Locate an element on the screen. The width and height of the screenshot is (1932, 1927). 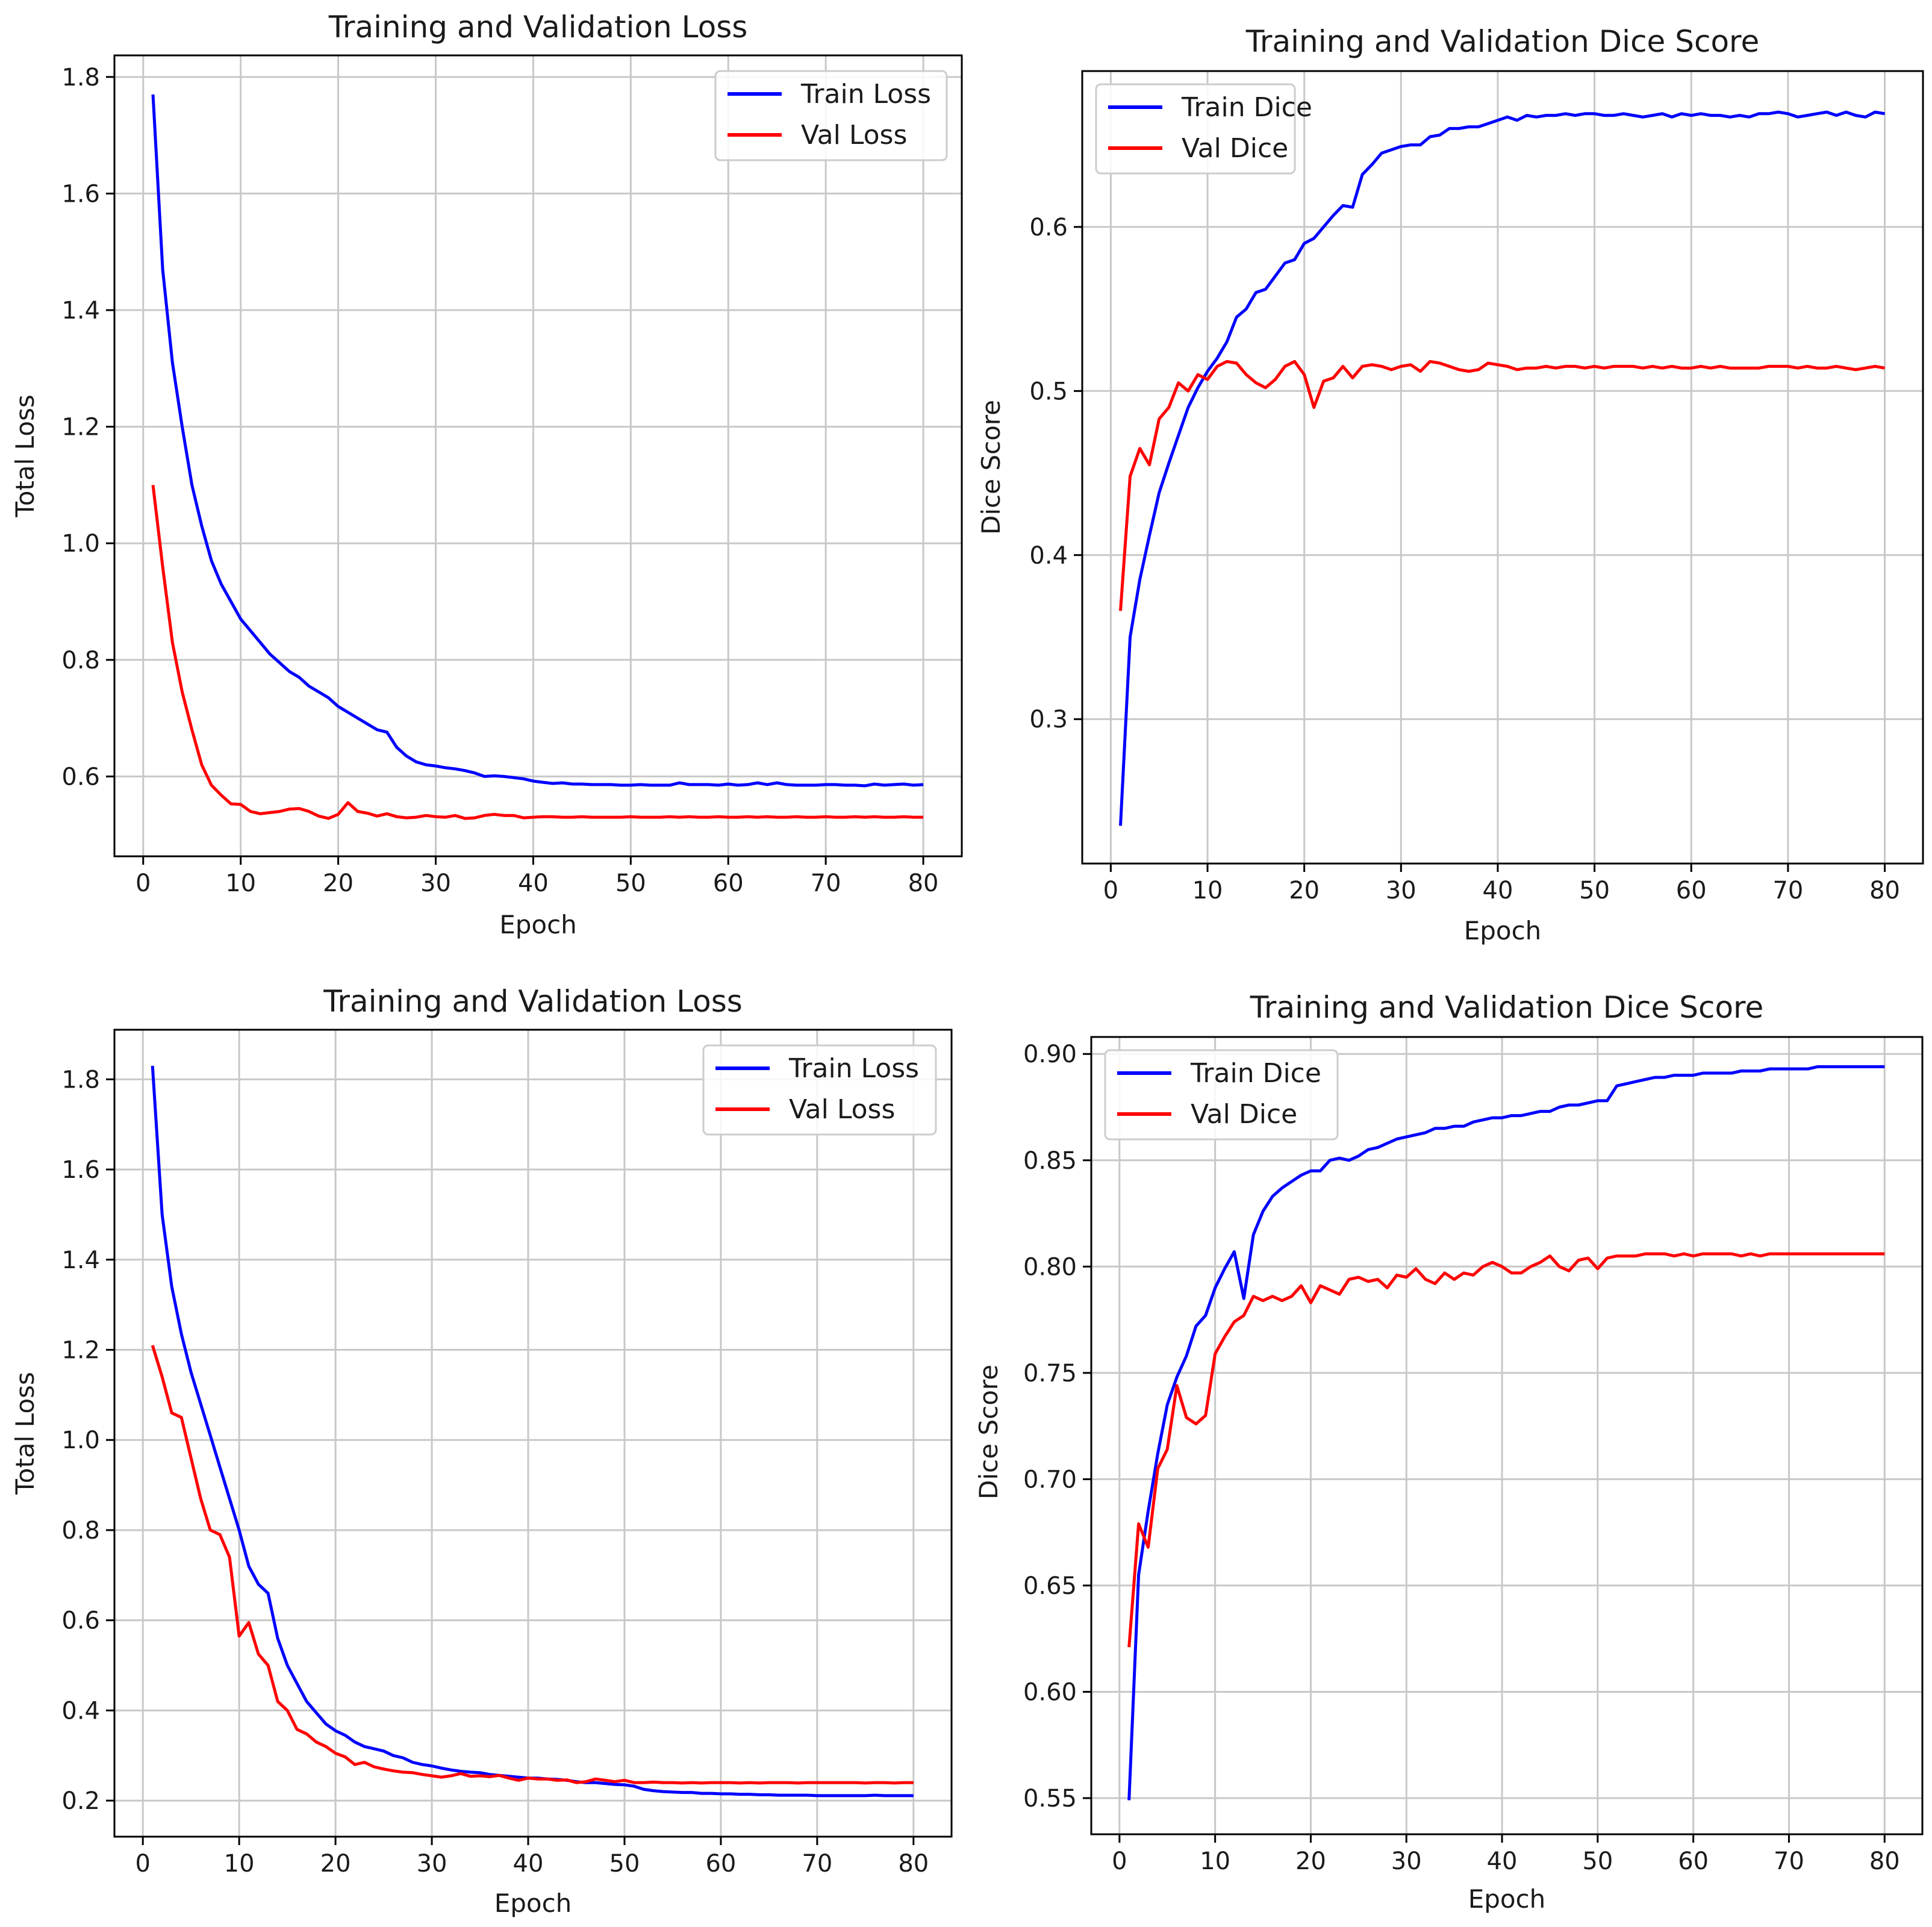
chart-title: Training and Validation Loss is located at coordinates (538, 27).